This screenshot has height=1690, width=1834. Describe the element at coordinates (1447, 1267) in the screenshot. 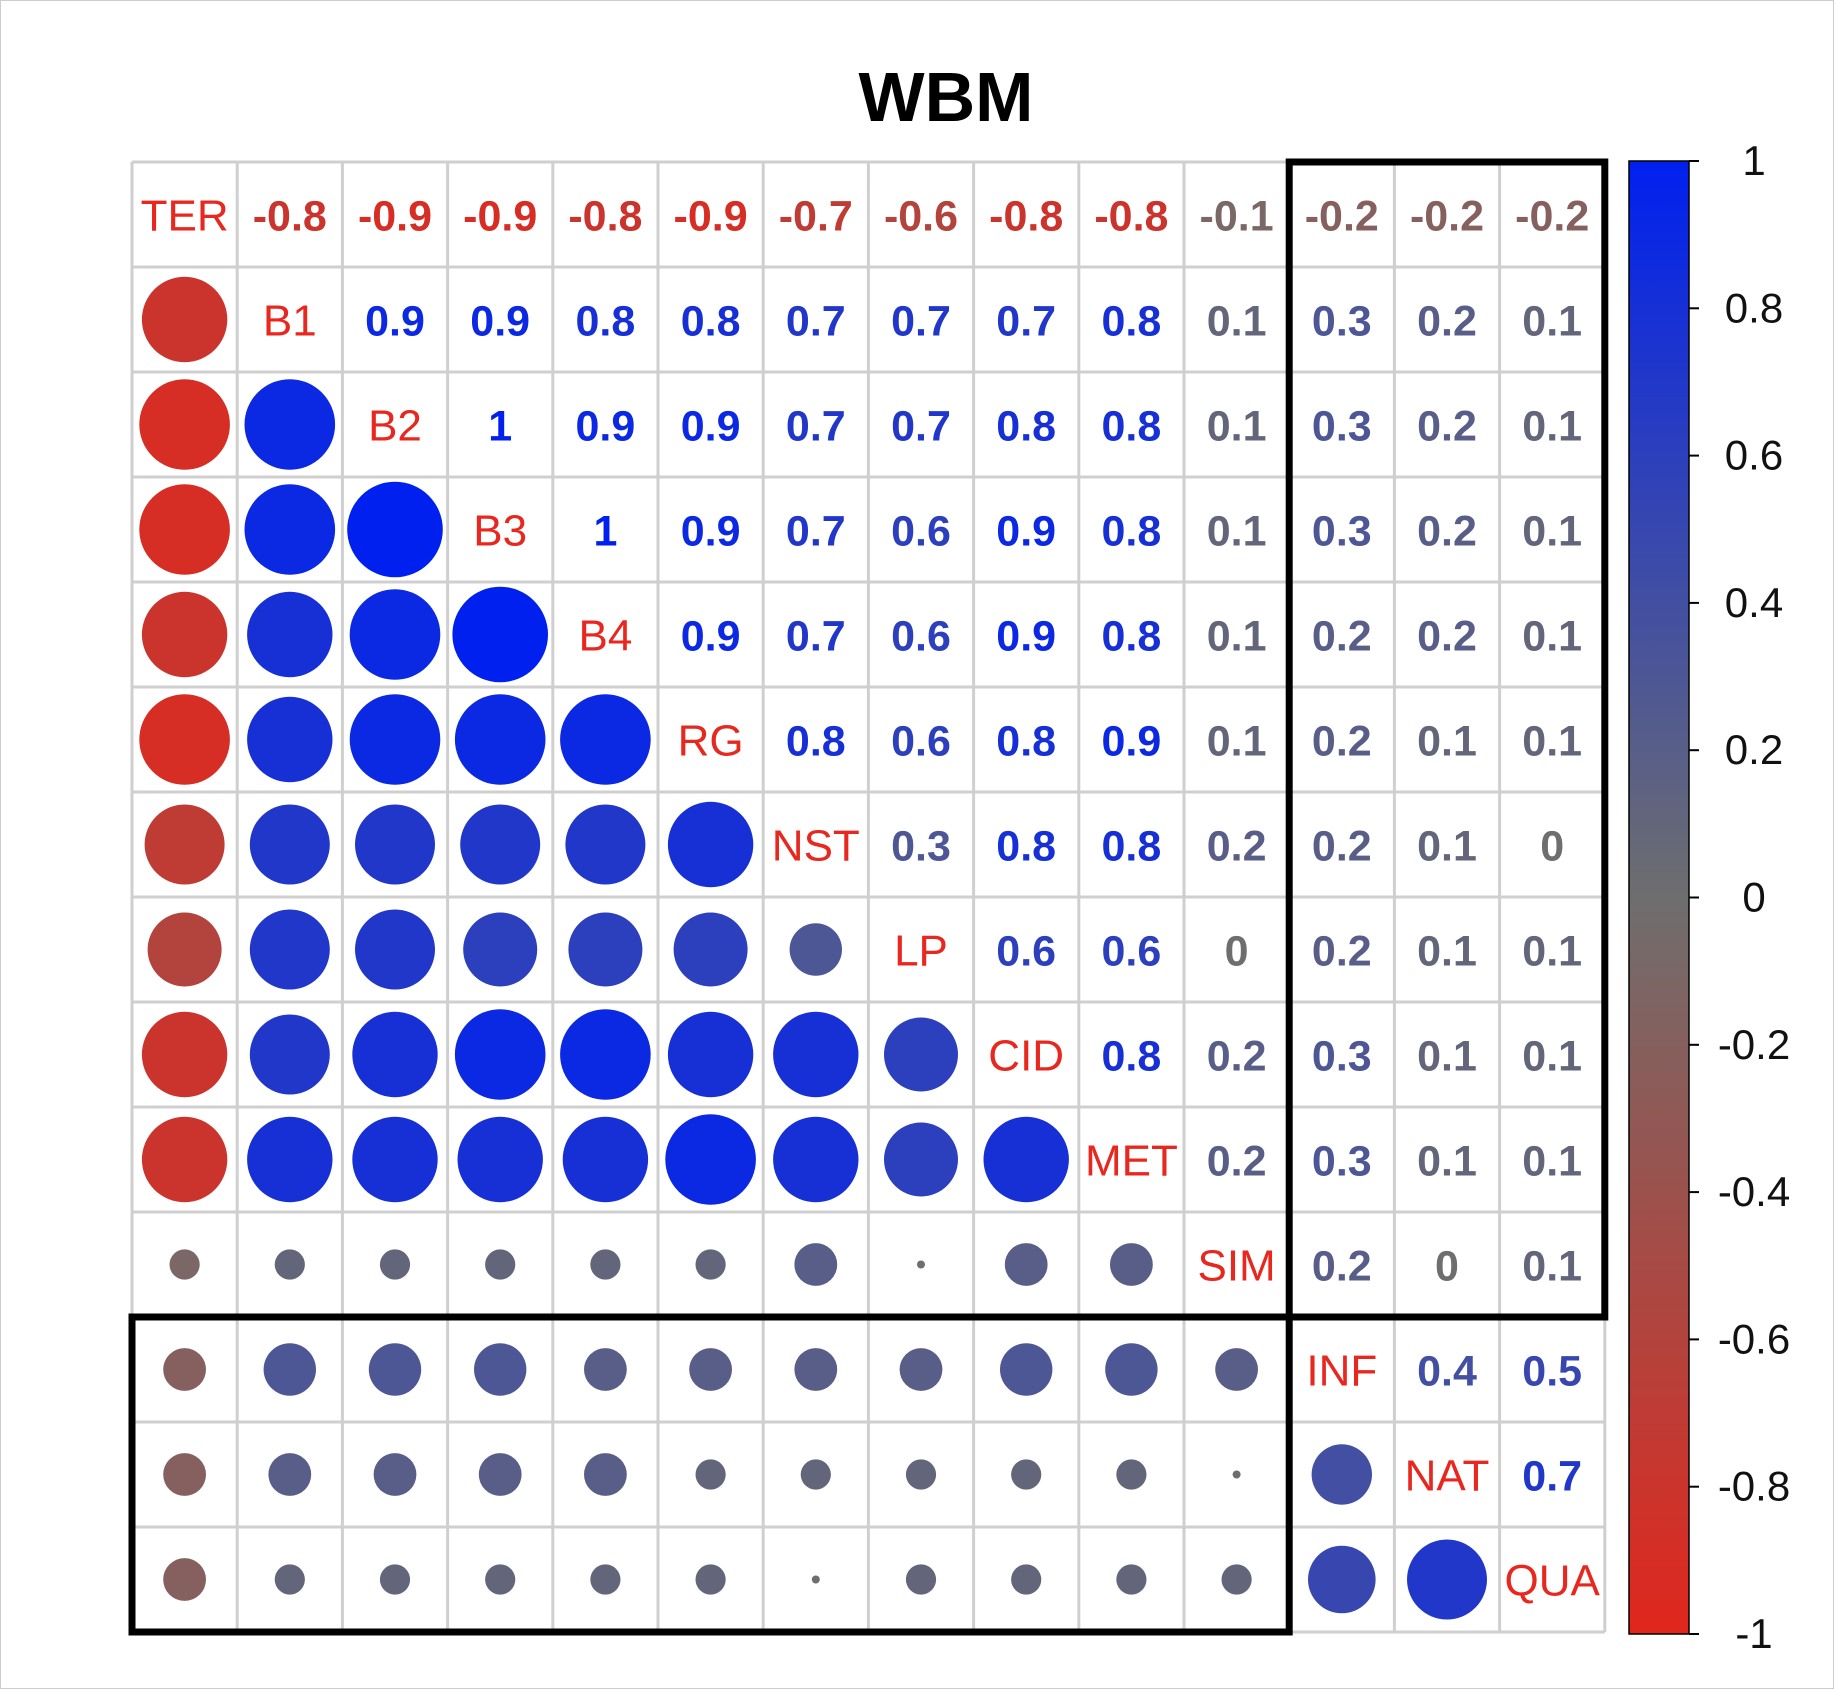

I see `correlation-value: 0` at that location.